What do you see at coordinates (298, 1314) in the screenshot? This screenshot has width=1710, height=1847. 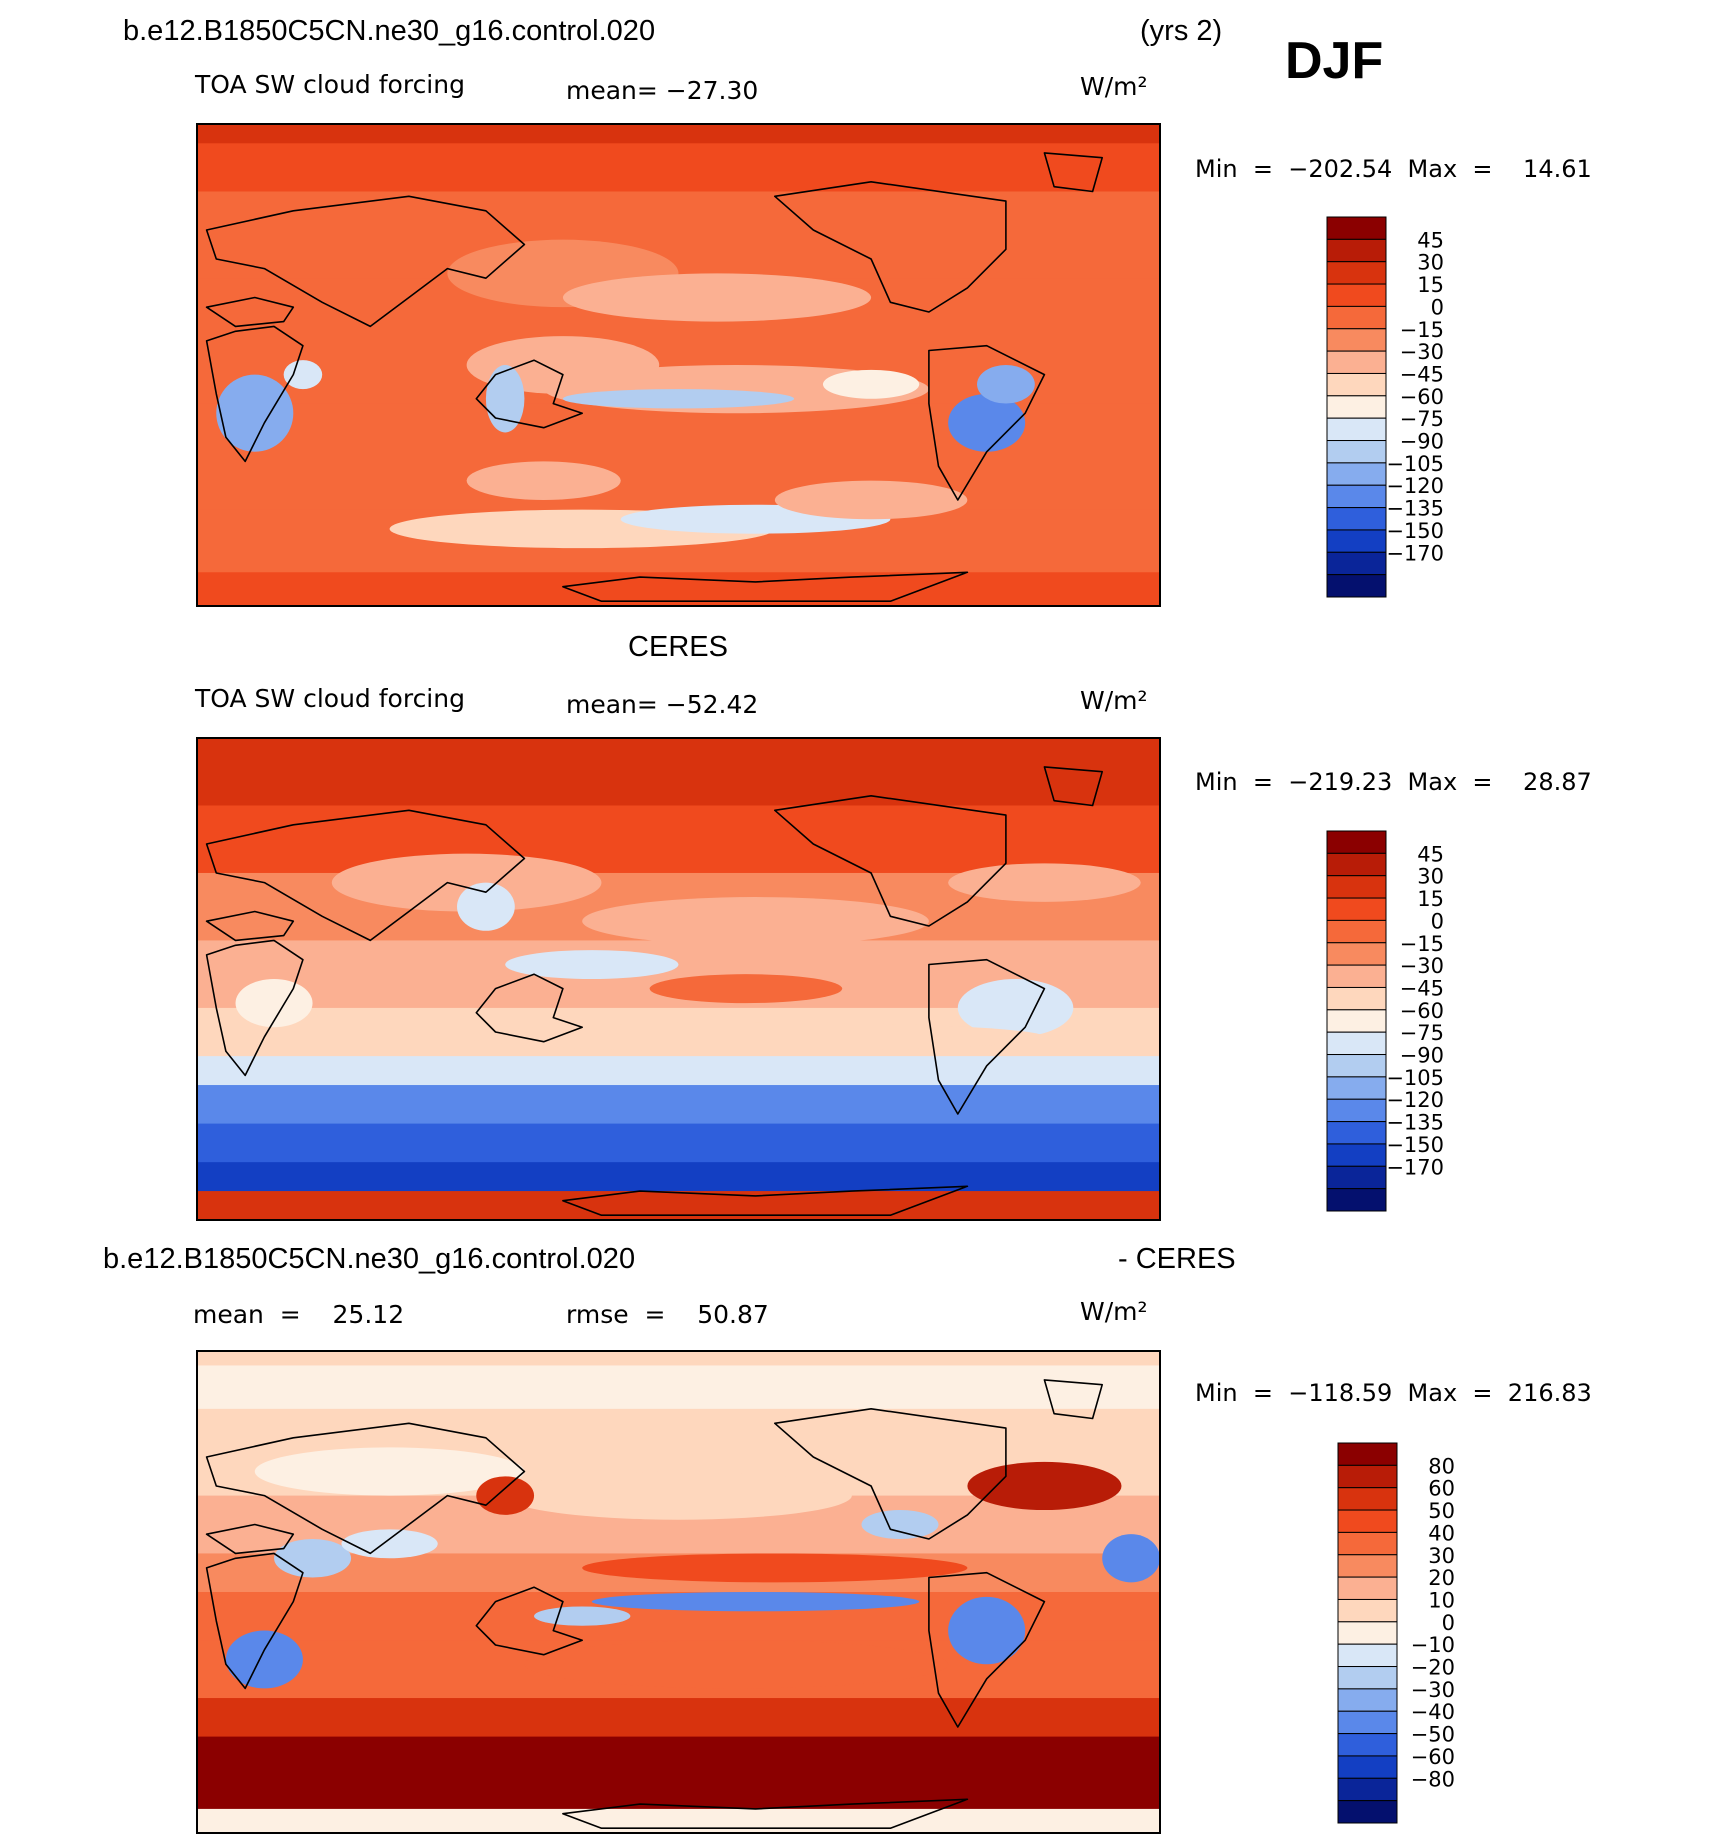 I see `panel3-mean-label: mean = 25.12` at bounding box center [298, 1314].